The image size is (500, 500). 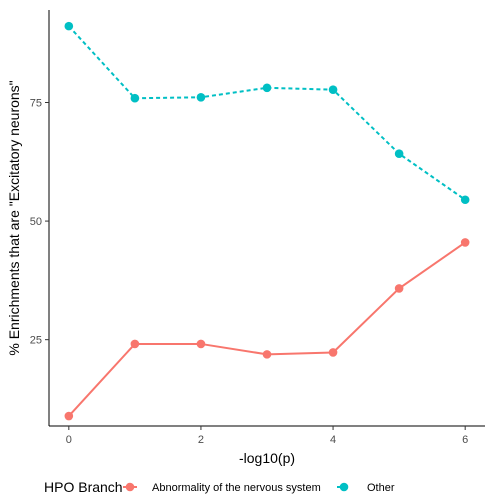 I want to click on x-tick-label: 4, so click(x=333, y=440).